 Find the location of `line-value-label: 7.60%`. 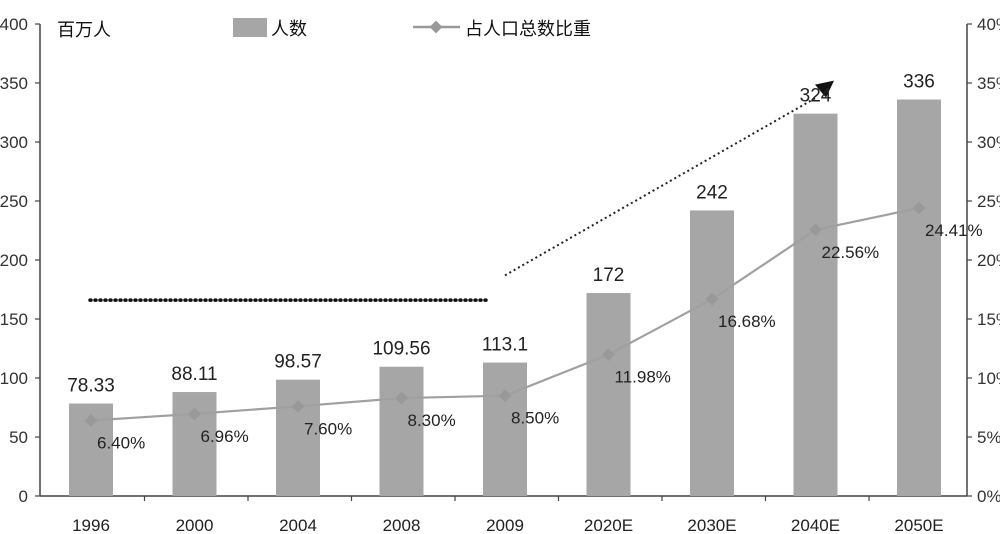

line-value-label: 7.60% is located at coordinates (328, 428).